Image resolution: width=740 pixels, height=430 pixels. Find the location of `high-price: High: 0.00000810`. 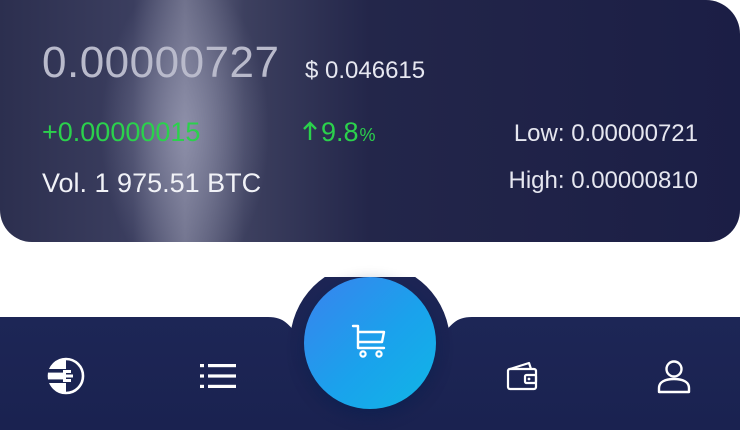

high-price: High: 0.00000810 is located at coordinates (603, 180).